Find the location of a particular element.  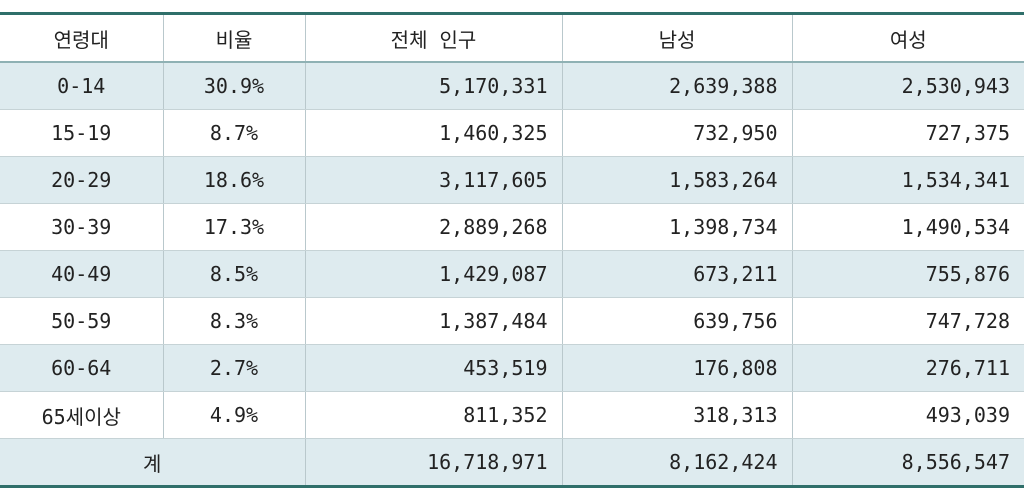

cell-total-female: 8,556,547 is located at coordinates (907, 461).